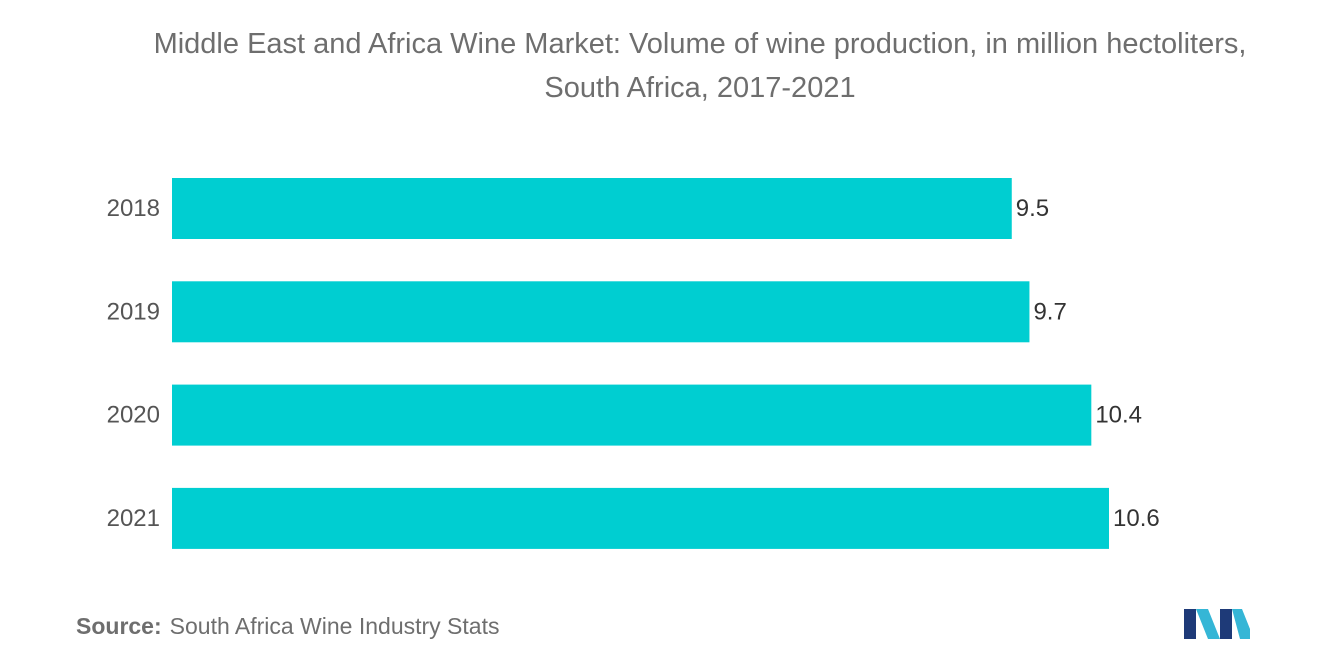 This screenshot has height=665, width=1320. Describe the element at coordinates (119, 626) in the screenshot. I see `source-label: Source:` at that location.